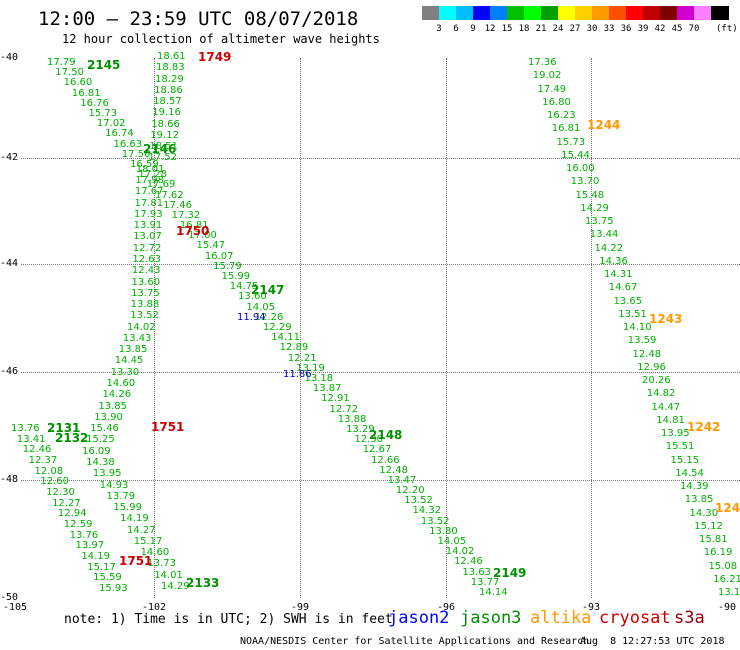 The image size is (740, 650). What do you see at coordinates (561, 618) in the screenshot?
I see `legend-altika: altika` at bounding box center [561, 618].